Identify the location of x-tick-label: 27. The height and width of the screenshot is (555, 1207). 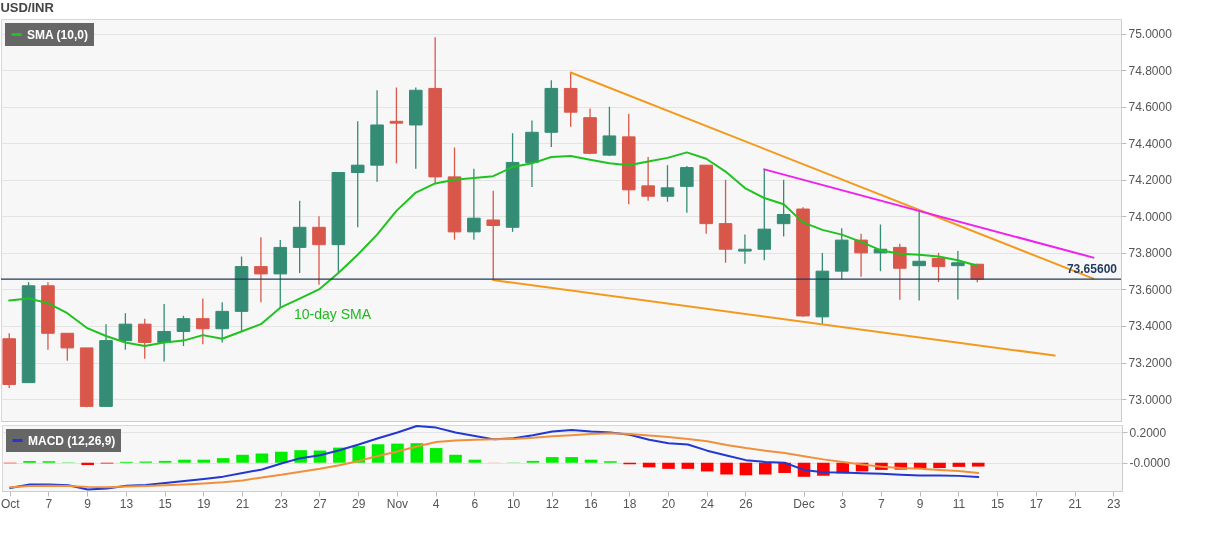
(320, 503).